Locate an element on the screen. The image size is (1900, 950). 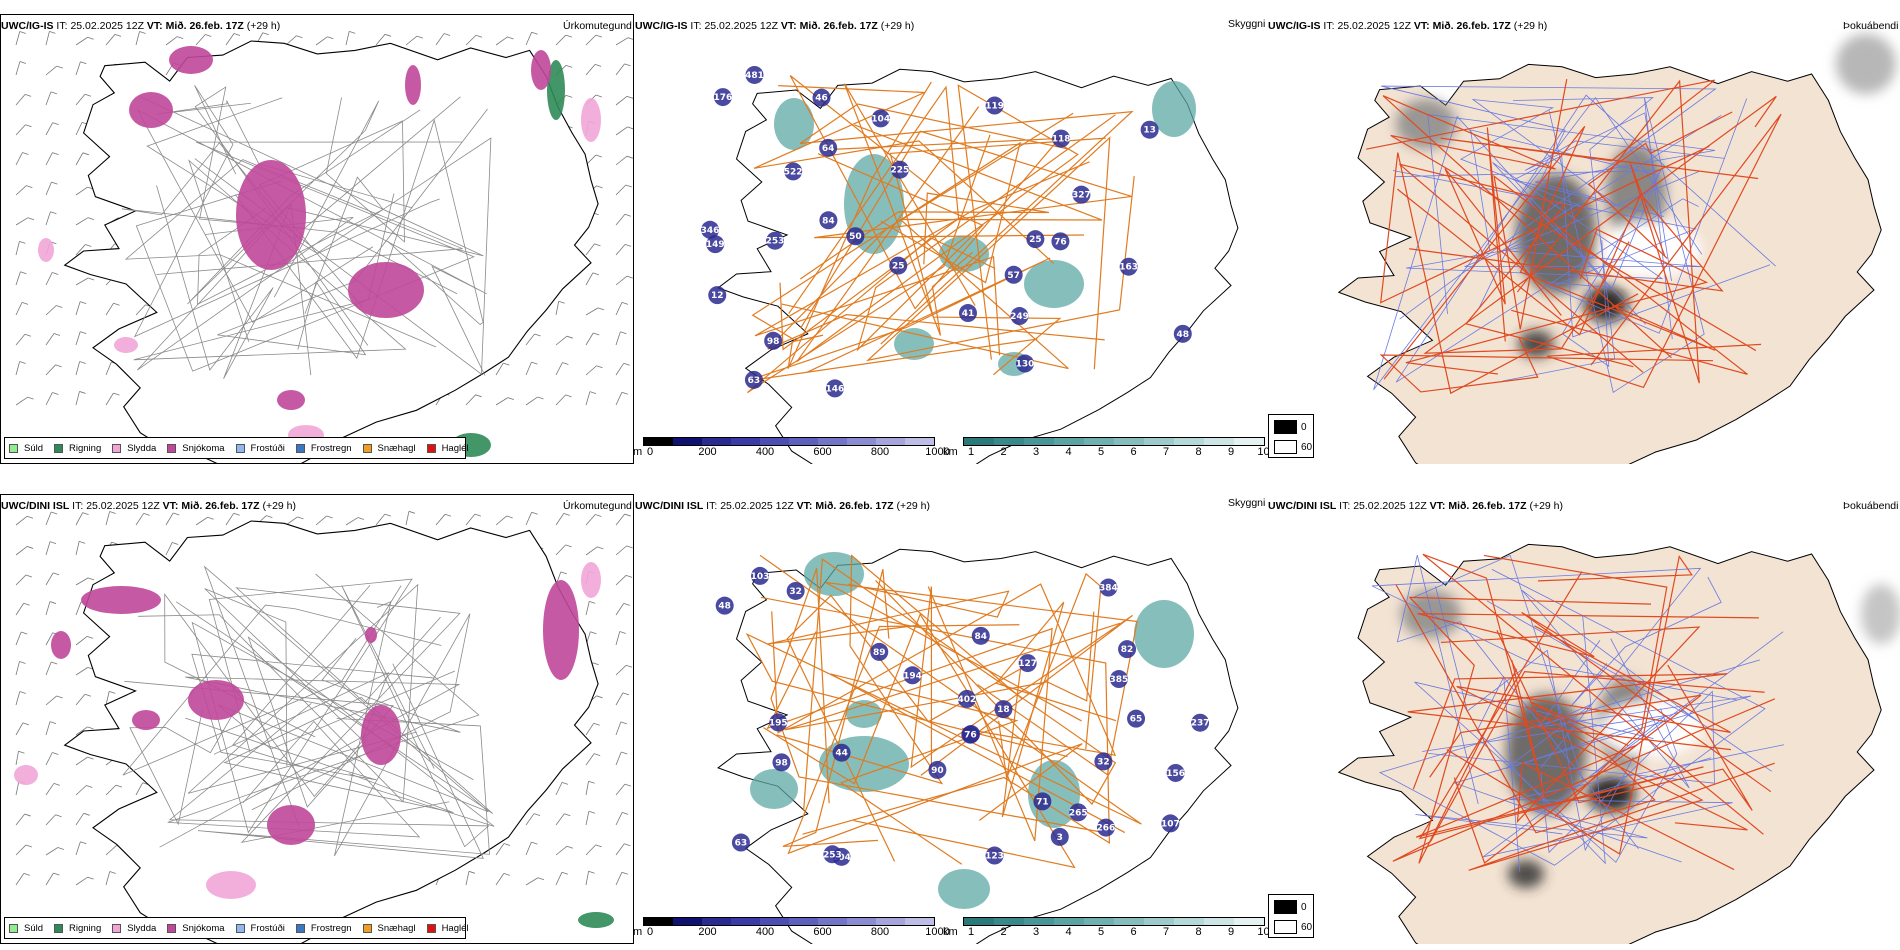
colorbar-tick: 400 is located at coordinates (765, 932).